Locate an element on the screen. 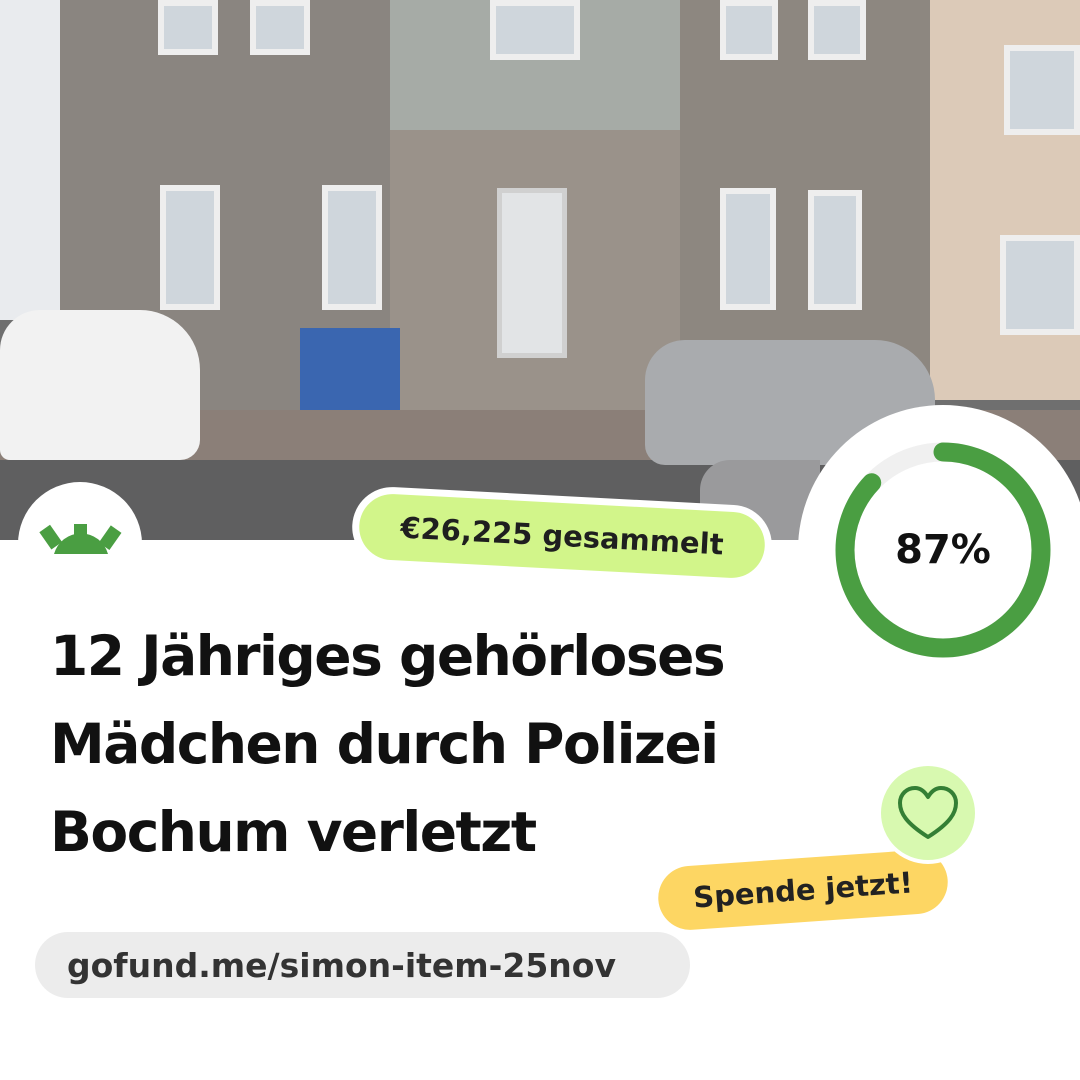  title-line: 12 Jähriges gehörloses is located at coordinates (388, 656).